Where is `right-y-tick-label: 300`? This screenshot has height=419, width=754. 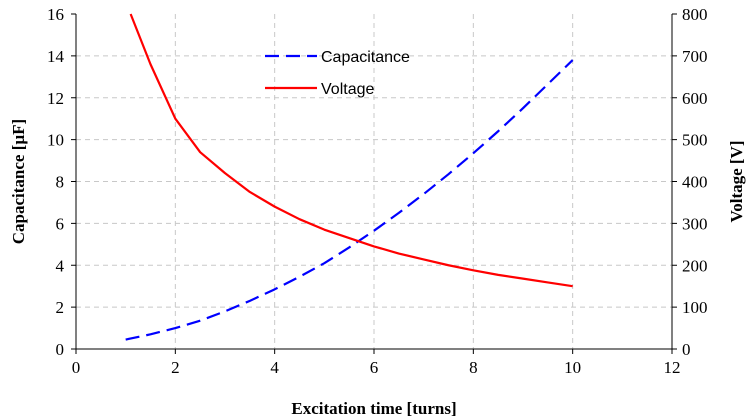 right-y-tick-label: 300 is located at coordinates (695, 223).